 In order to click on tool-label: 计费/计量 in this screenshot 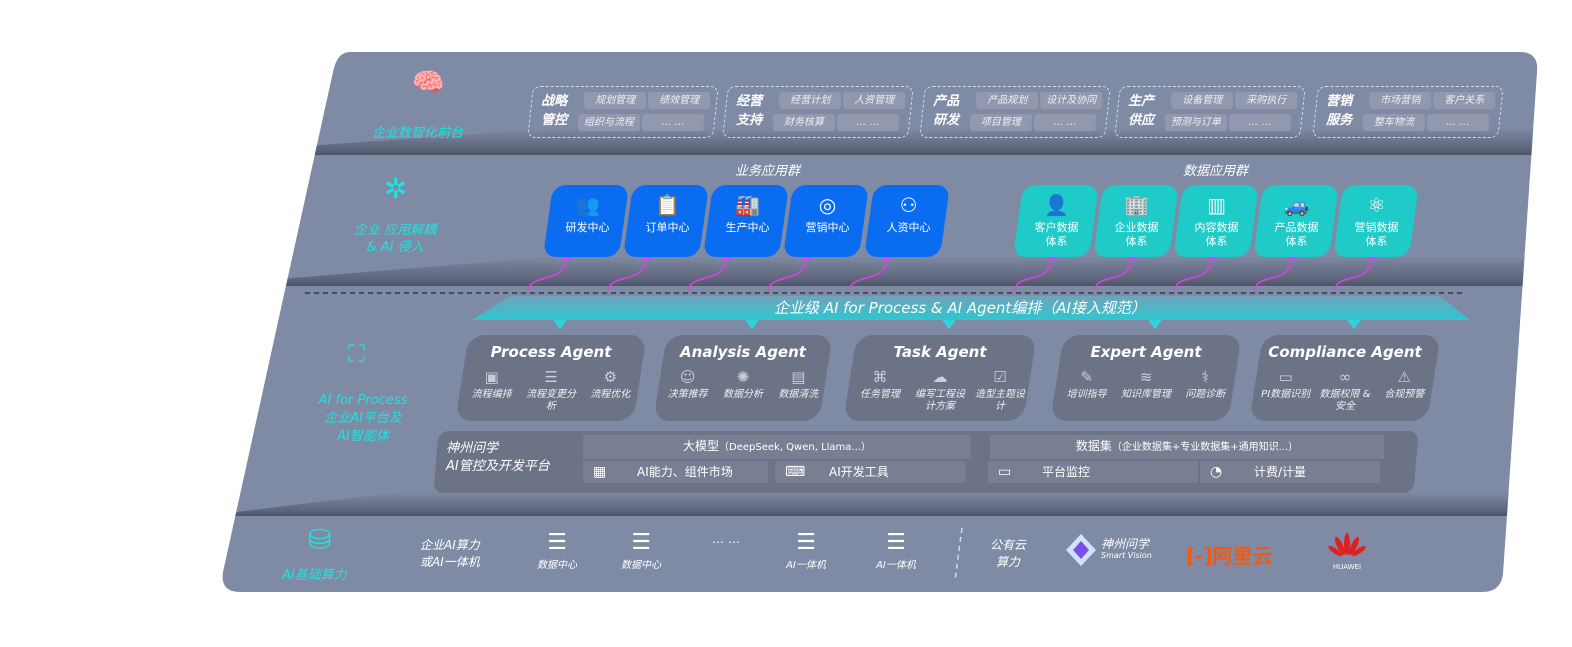, I will do `click(1280, 472)`.